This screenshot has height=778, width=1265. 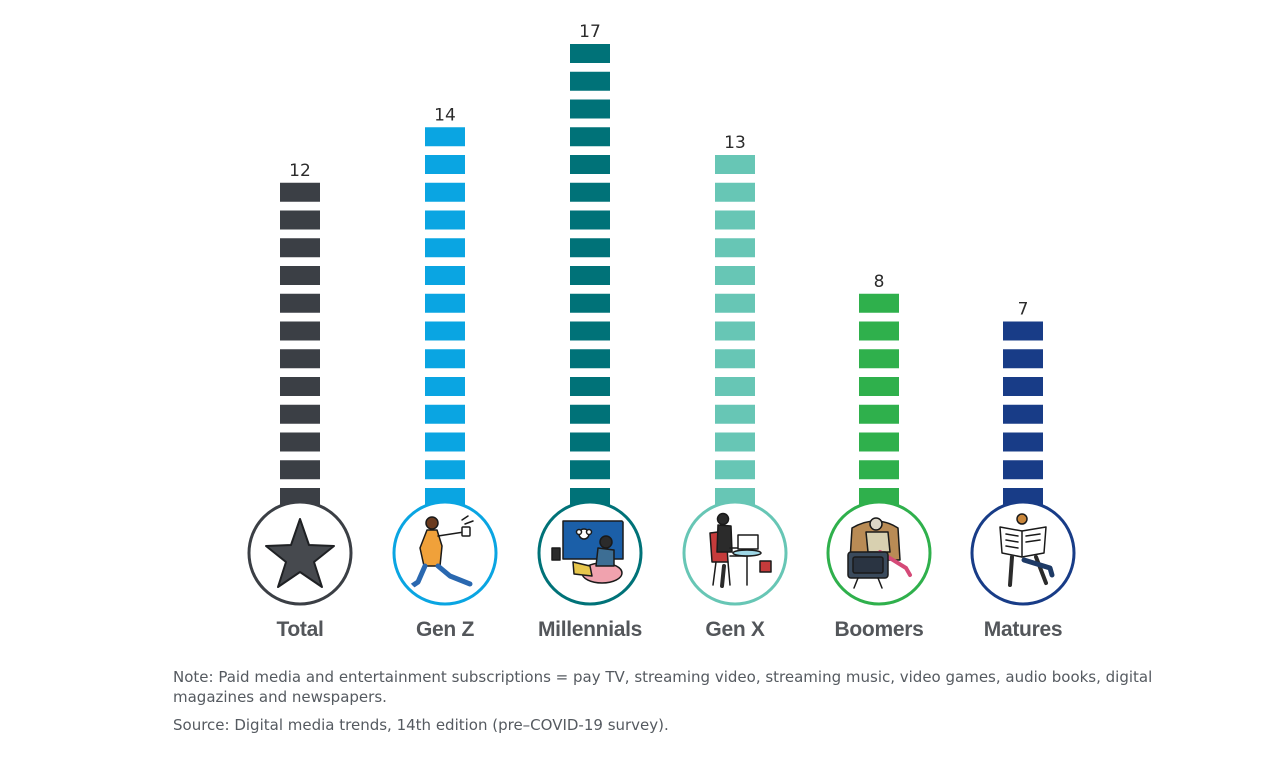 I want to click on boomers-tv-icon, so click(x=879, y=553).